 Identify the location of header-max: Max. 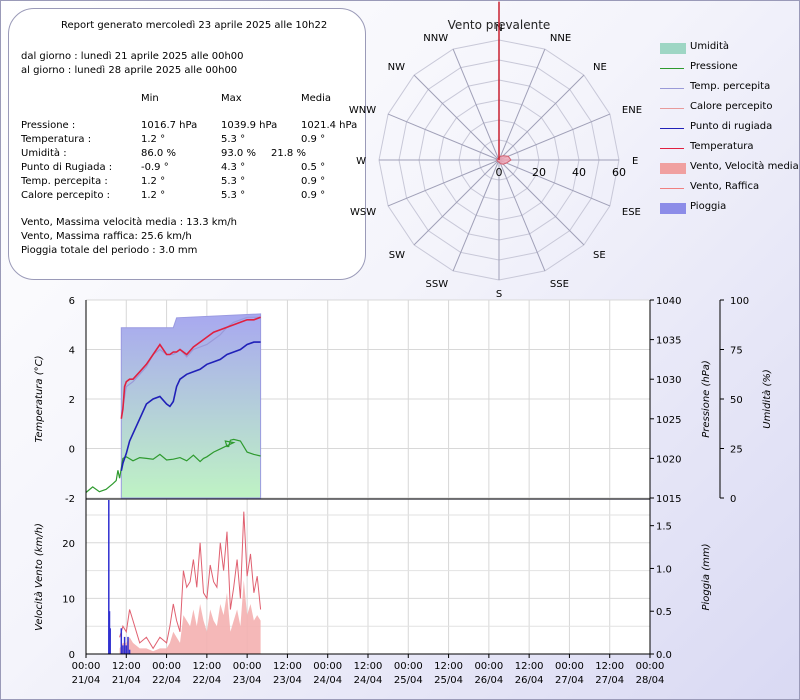
(231, 98).